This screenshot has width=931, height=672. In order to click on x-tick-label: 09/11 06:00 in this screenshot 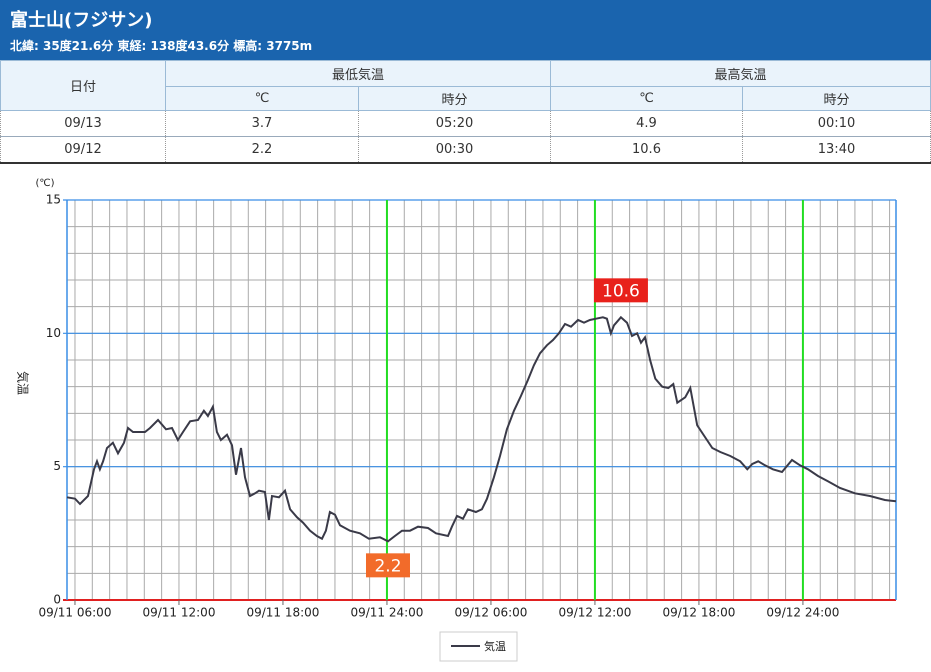, I will do `click(74, 613)`.